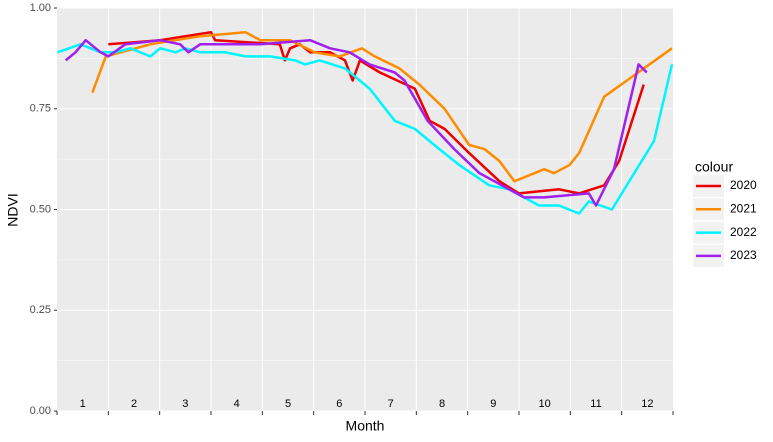  Describe the element at coordinates (743, 255) in the screenshot. I see `legend-label: 2023` at that location.